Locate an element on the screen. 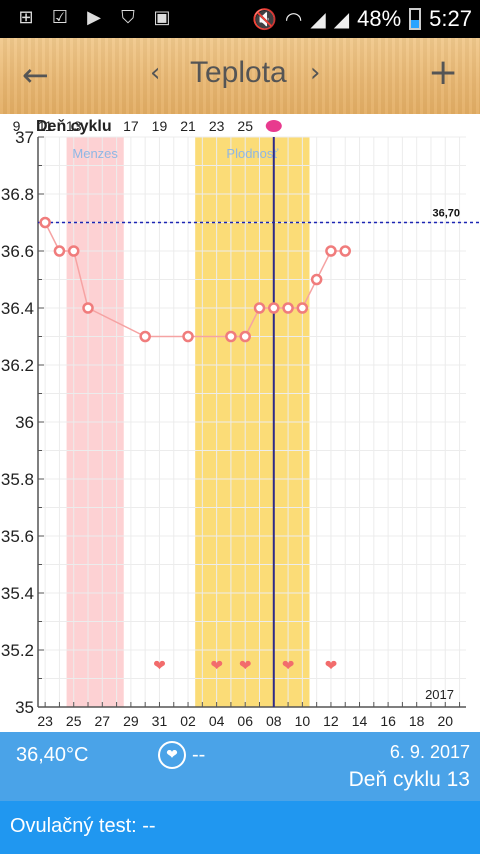 The width and height of the screenshot is (480, 854). date-label: 6. 9. 2017 is located at coordinates (429, 752).